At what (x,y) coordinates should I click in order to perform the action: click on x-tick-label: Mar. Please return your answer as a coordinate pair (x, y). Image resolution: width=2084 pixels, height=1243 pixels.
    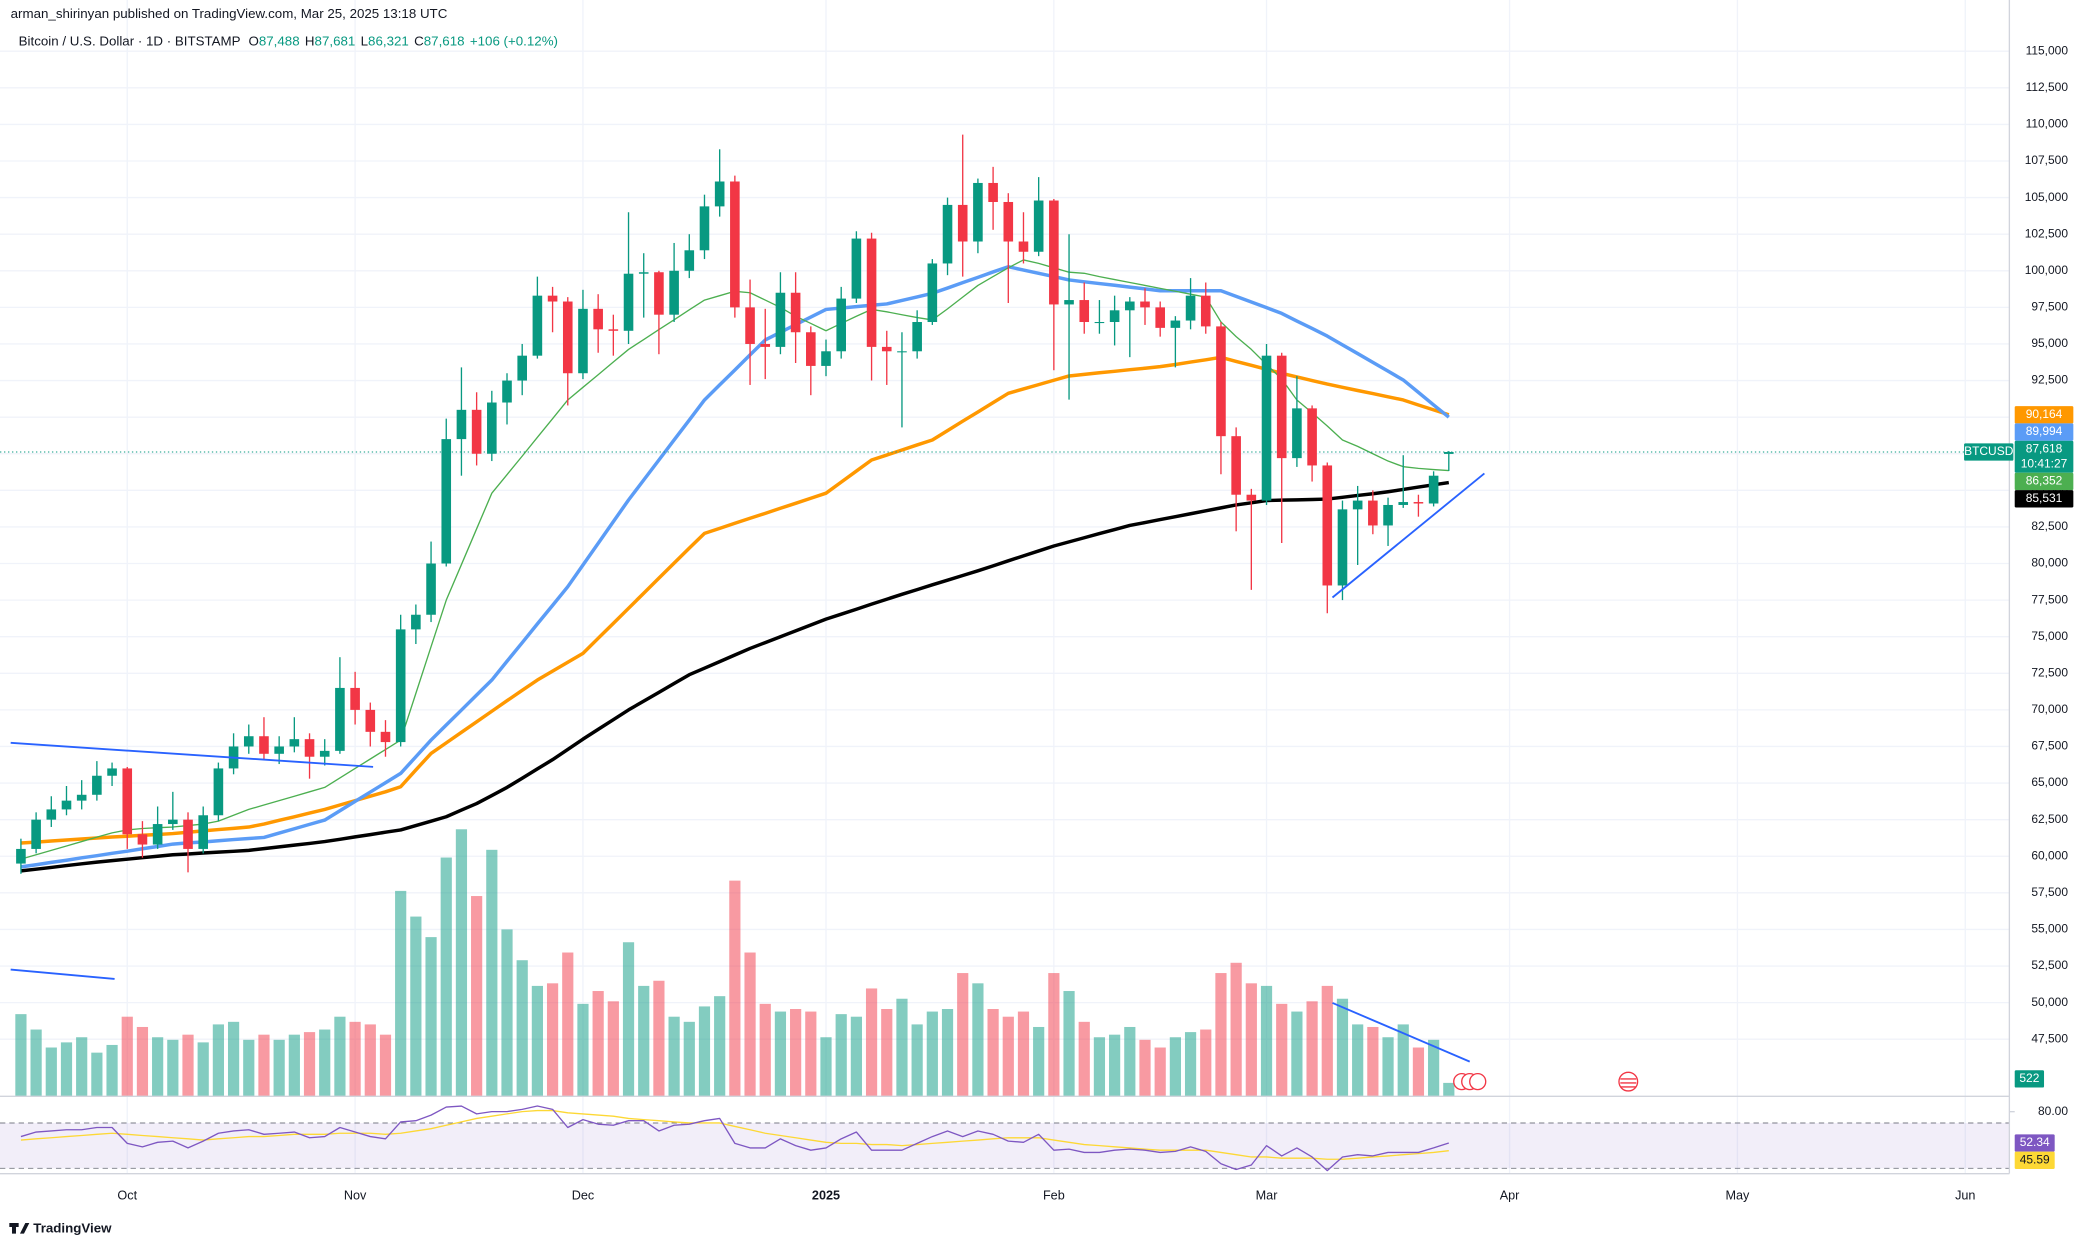
    Looking at the image, I should click on (1267, 1196).